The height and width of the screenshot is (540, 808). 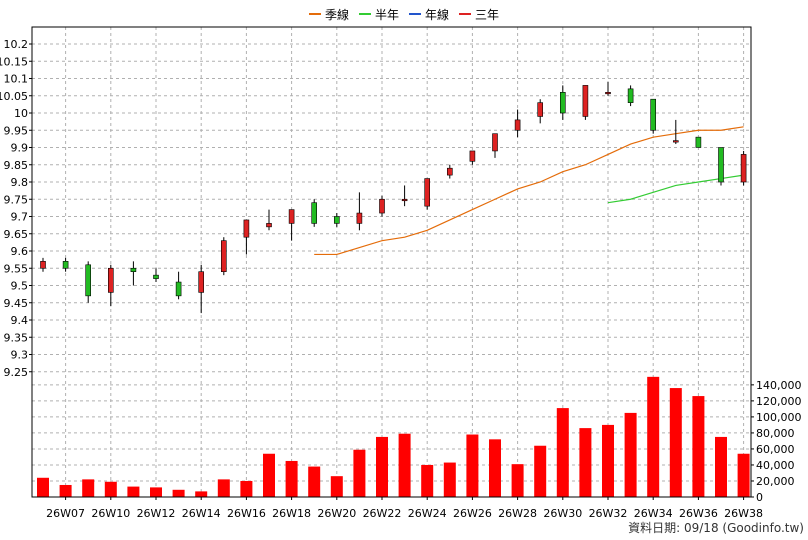 What do you see at coordinates (779, 417) in the screenshot?
I see `volume-tick-label: 100,000` at bounding box center [779, 417].